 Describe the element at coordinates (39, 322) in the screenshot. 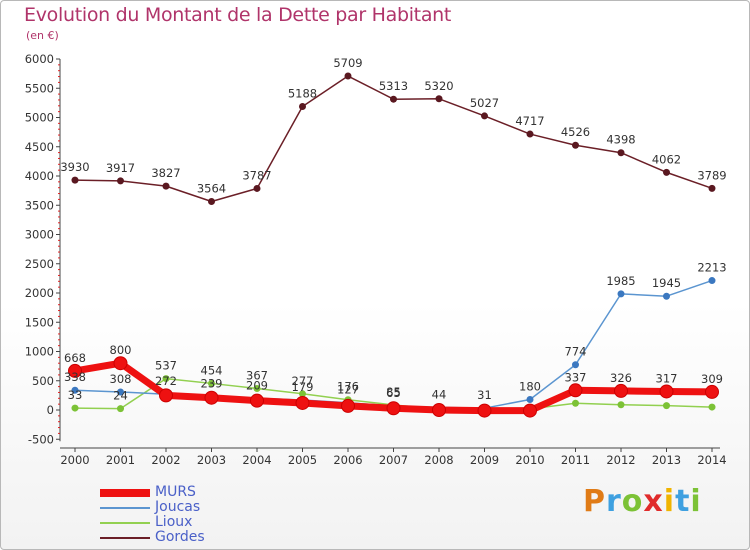

I see `y-tick-label: 1500` at that location.